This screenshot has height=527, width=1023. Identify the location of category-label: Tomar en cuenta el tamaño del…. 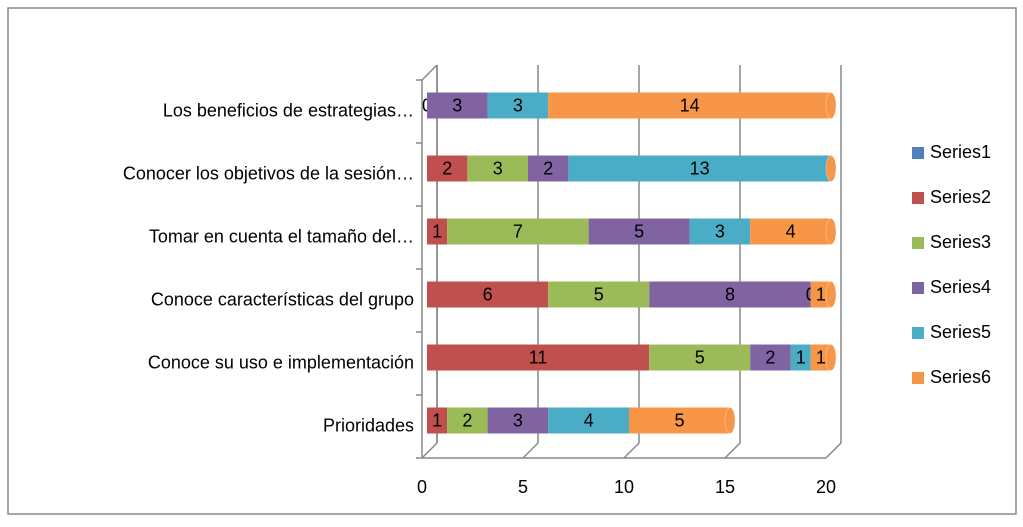
(281, 236).